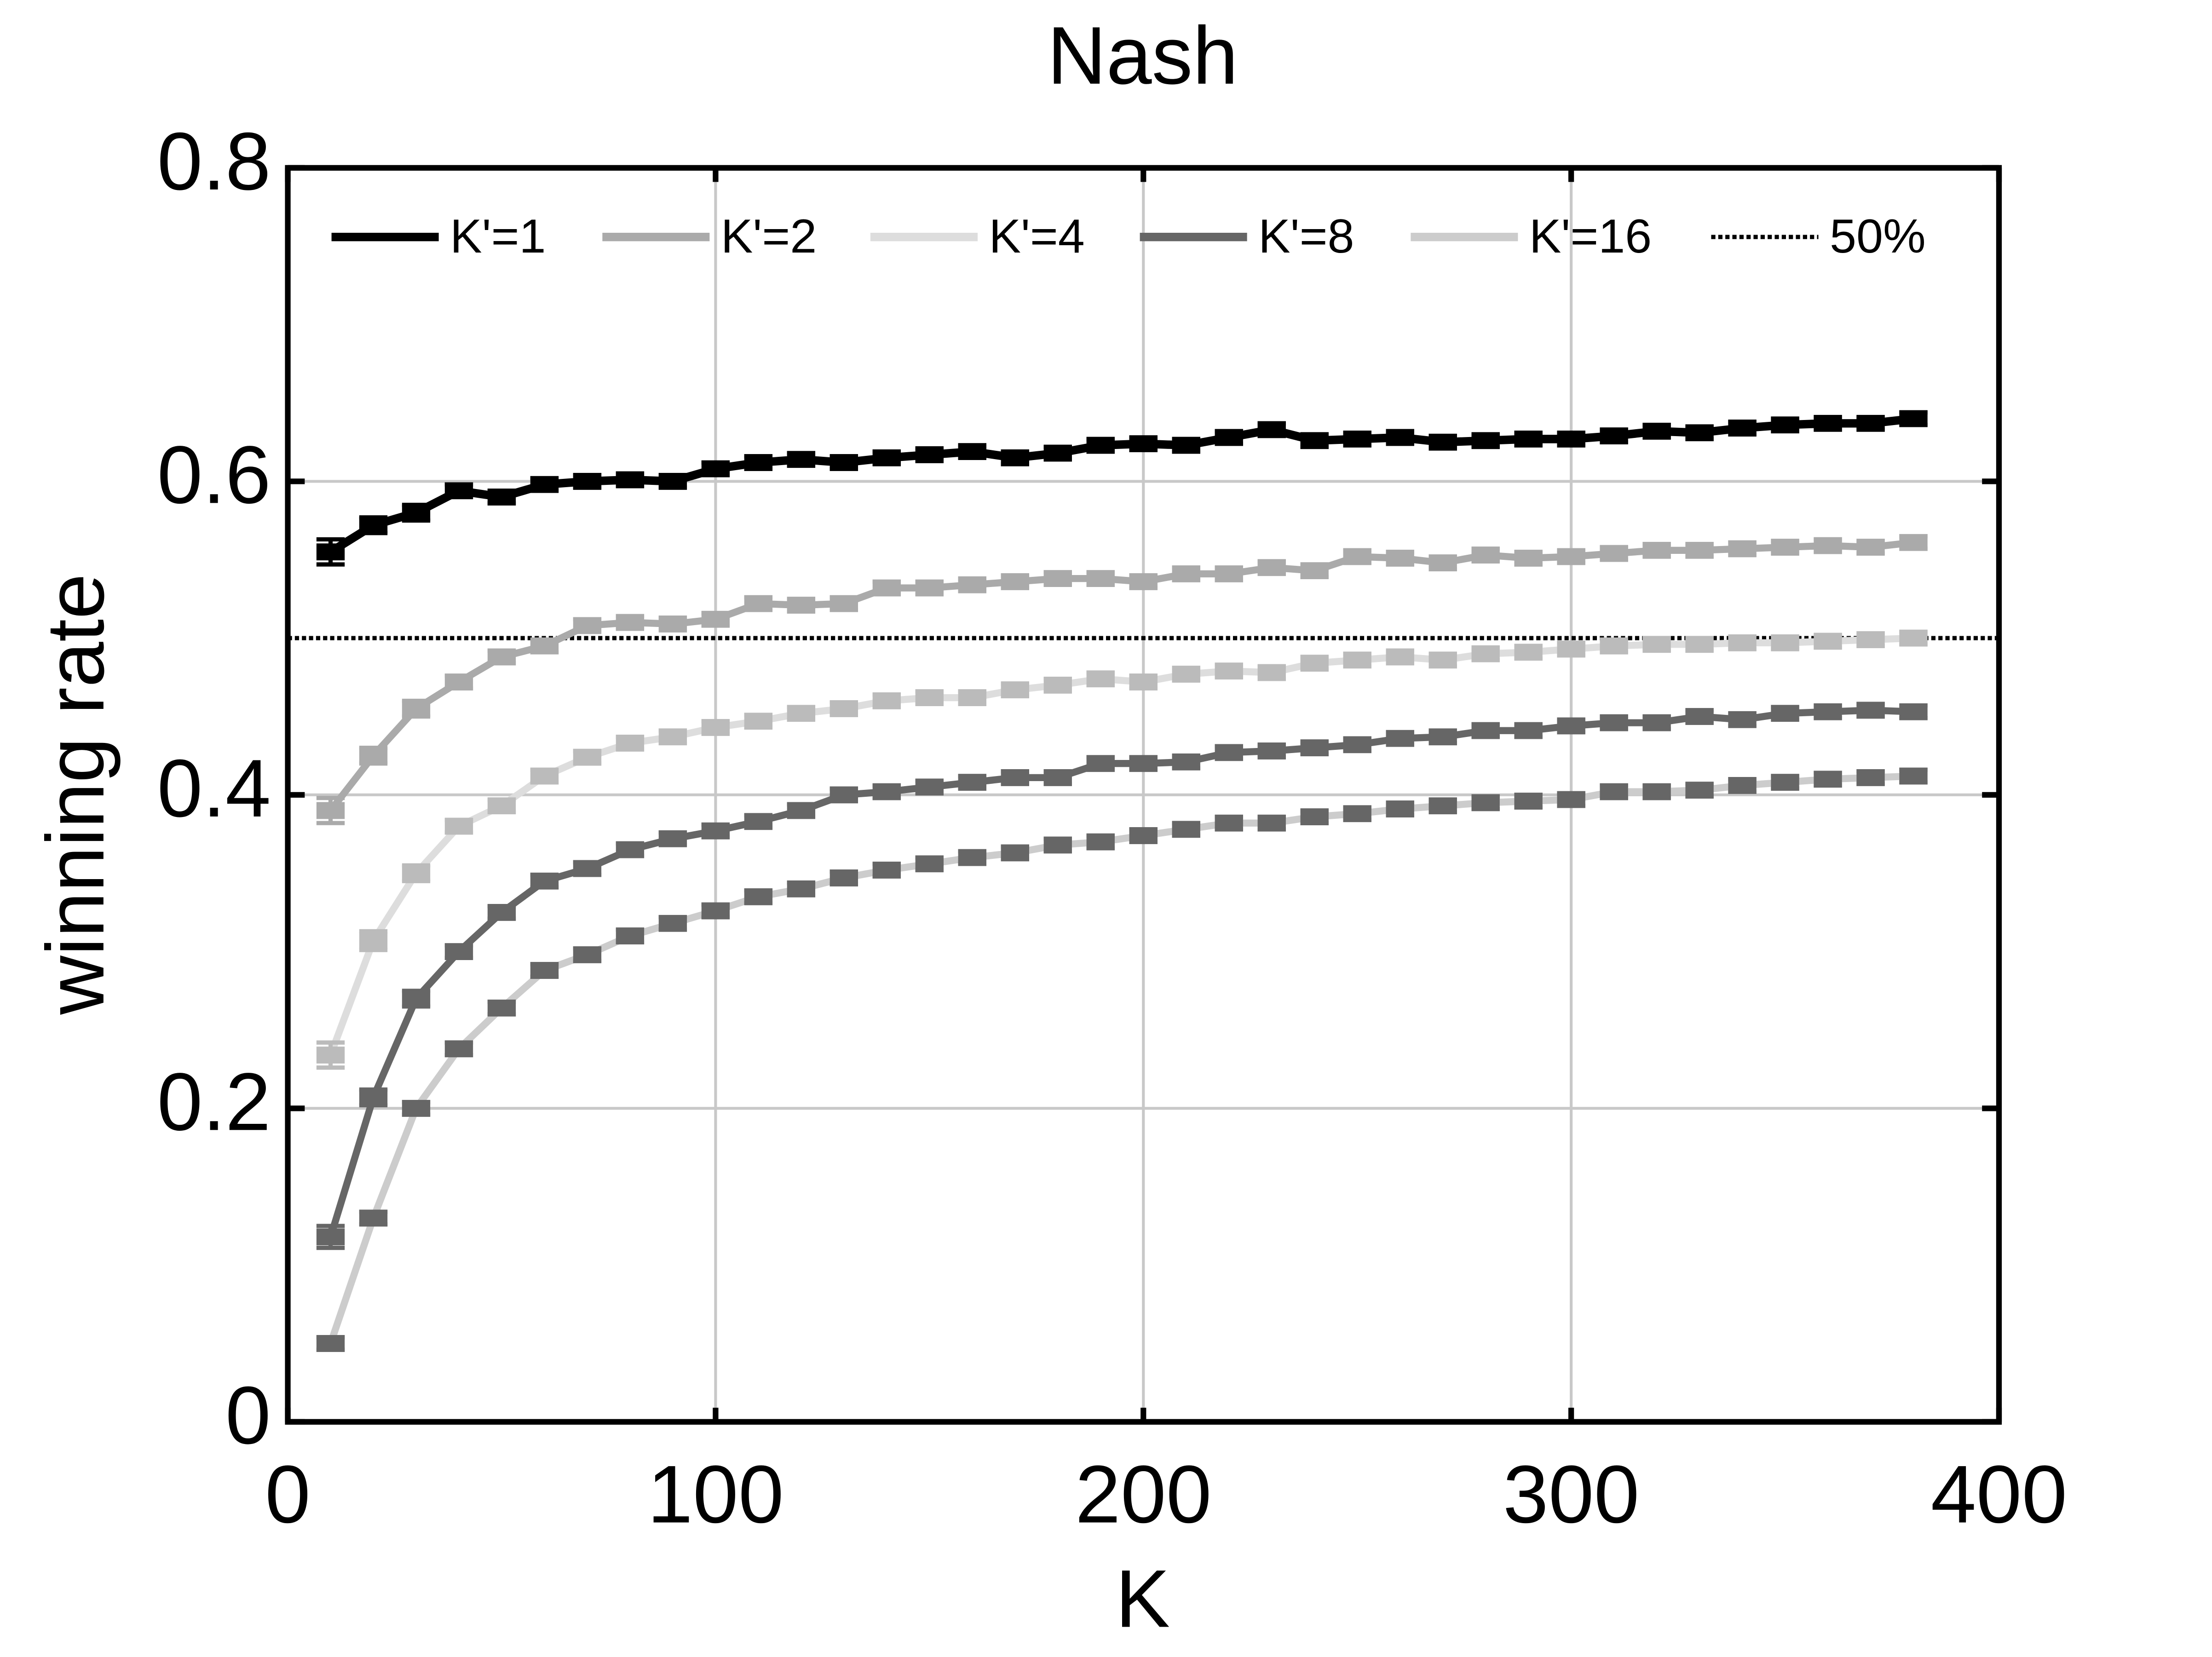 The width and height of the screenshot is (2212, 1657). Describe the element at coordinates (214, 474) in the screenshot. I see `y-tick-label: 0.6` at that location.